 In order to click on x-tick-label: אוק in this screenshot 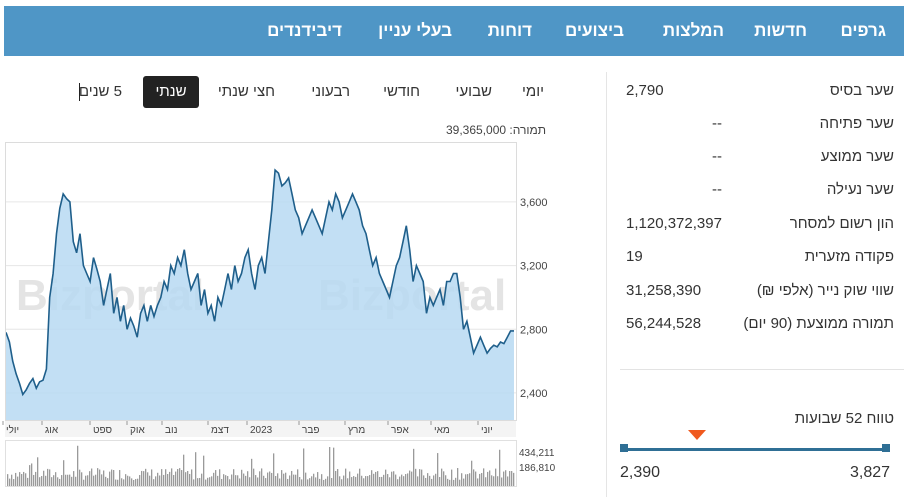, I will do `click(137, 430)`.